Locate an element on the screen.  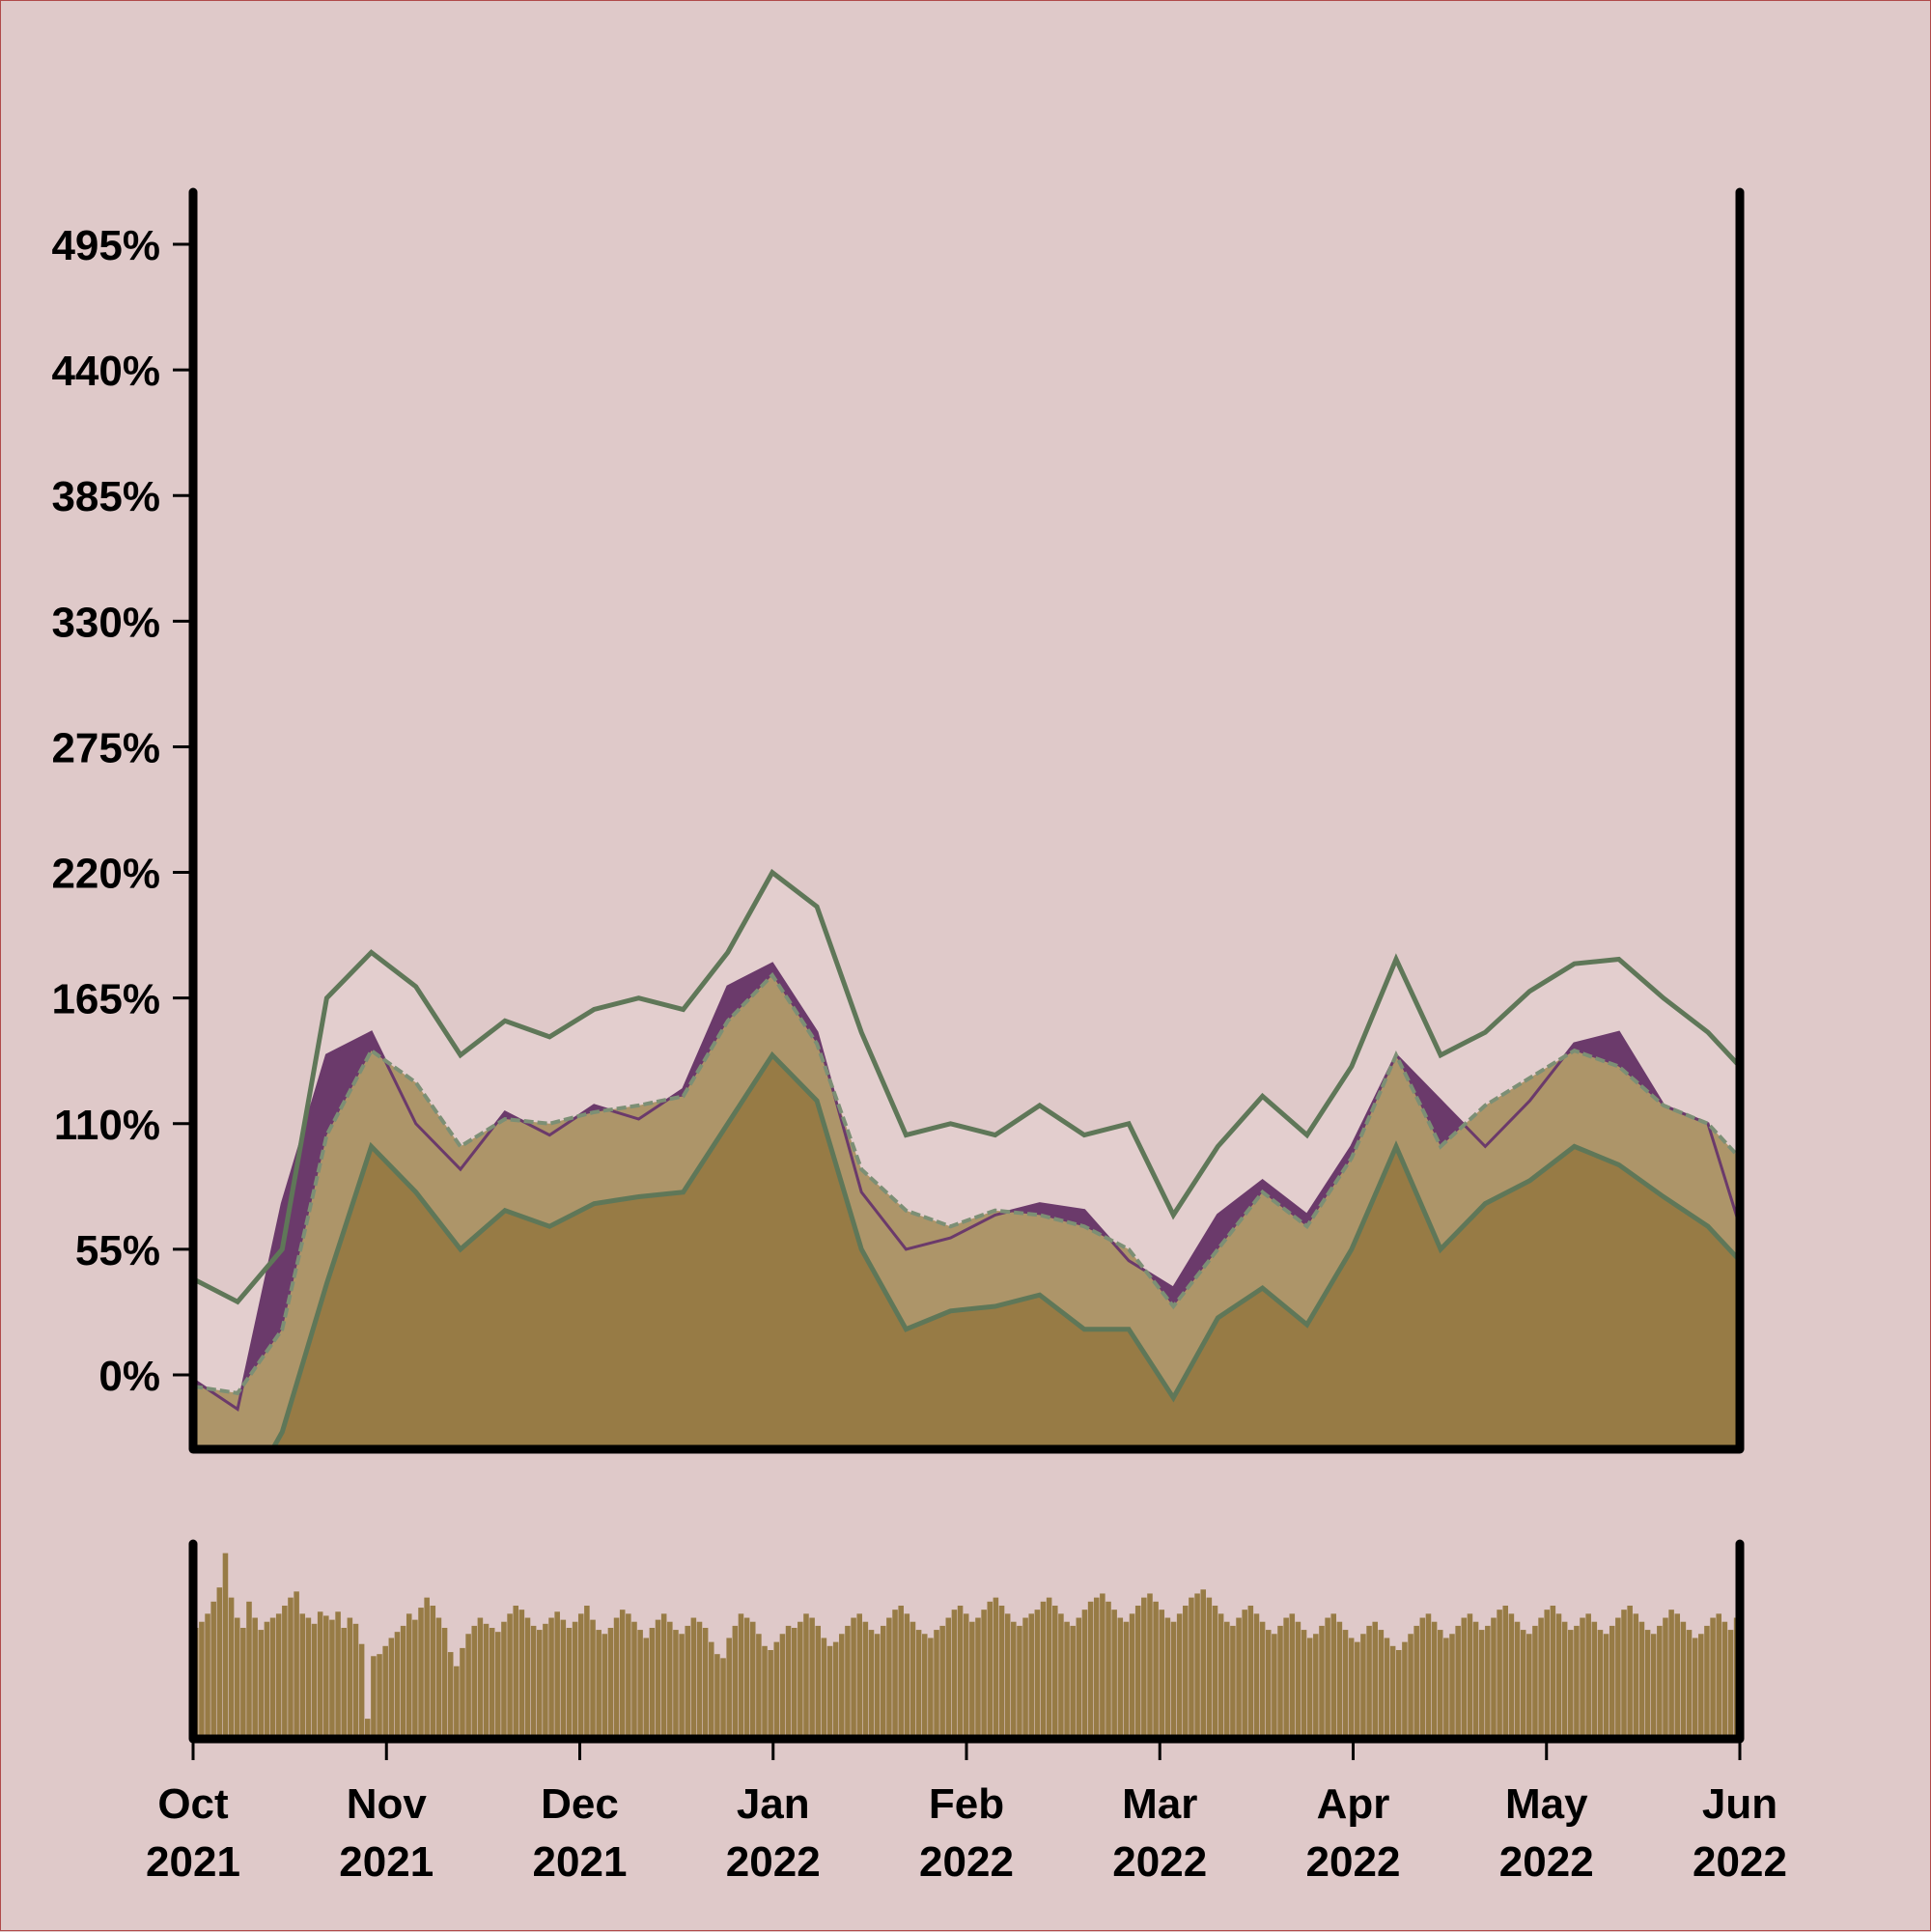
y-tick-label: 385% is located at coordinates (105, 497).